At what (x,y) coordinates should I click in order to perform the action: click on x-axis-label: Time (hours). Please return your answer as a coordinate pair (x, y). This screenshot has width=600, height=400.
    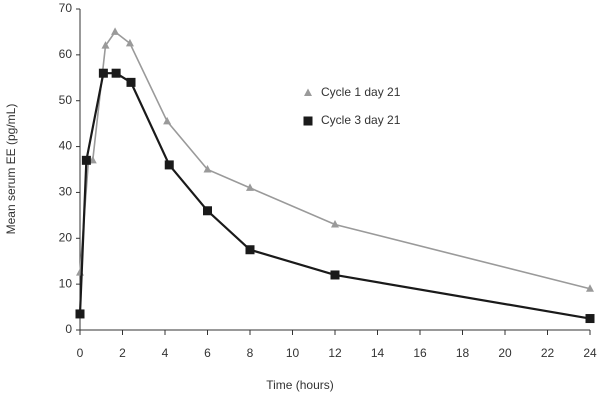
    Looking at the image, I should click on (300, 385).